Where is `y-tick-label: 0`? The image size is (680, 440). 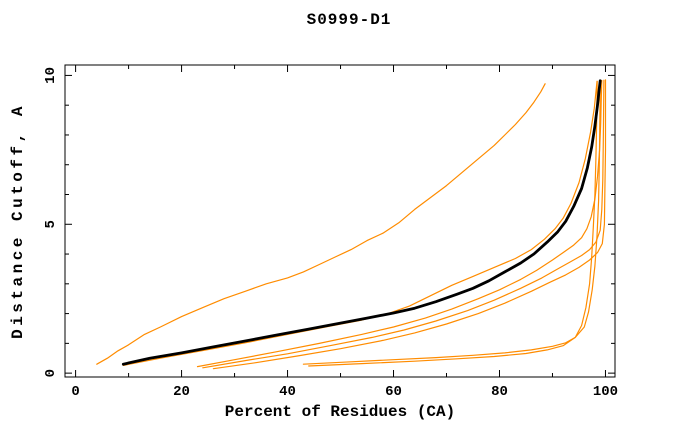
y-tick-label: 0 is located at coordinates (51, 373).